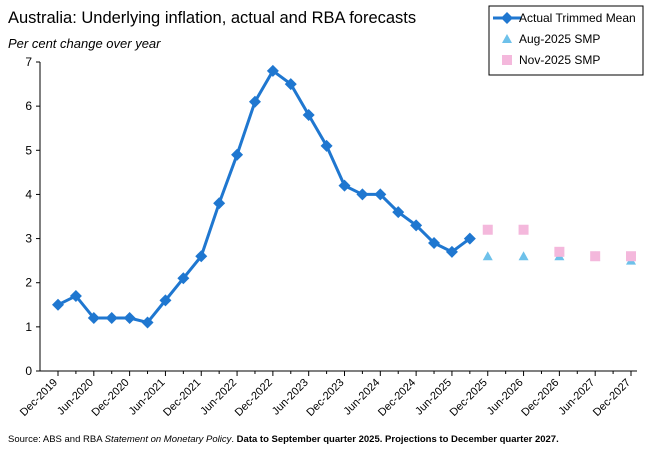 Image resolution: width=650 pixels, height=455 pixels. What do you see at coordinates (28, 62) in the screenshot?
I see `y-tick-label: 7` at bounding box center [28, 62].